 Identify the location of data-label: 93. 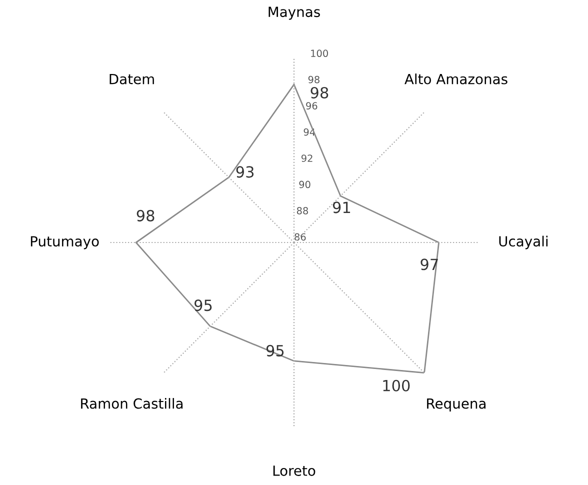
(245, 172).